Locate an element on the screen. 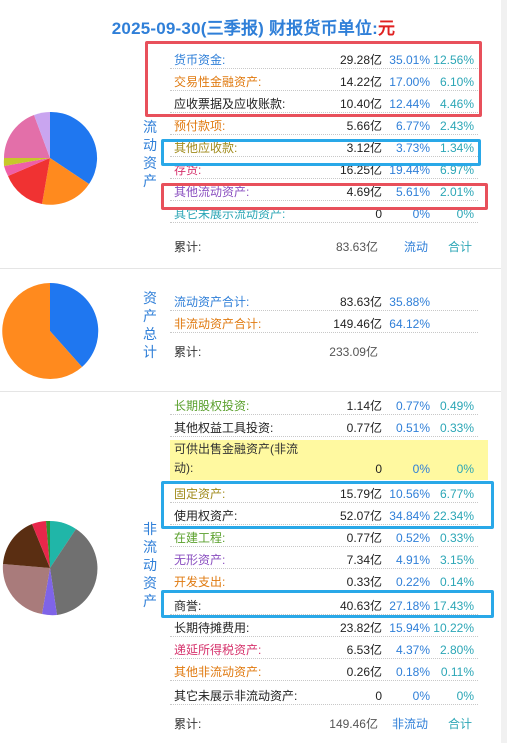 The width and height of the screenshot is (507, 743). pie-slice-trading is located at coordinates (65, 181).